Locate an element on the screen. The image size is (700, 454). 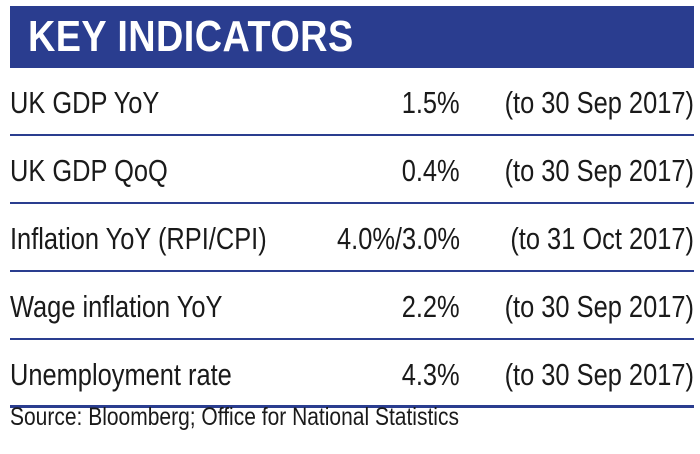
indicator-value: 2.2% is located at coordinates (431, 306).